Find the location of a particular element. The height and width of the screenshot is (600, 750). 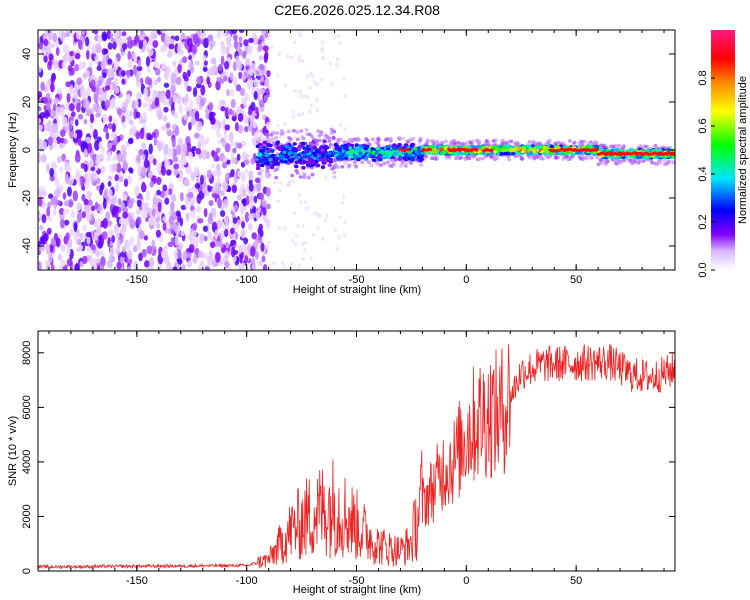

spectrogram-peak-mark is located at coordinates (492, 150).